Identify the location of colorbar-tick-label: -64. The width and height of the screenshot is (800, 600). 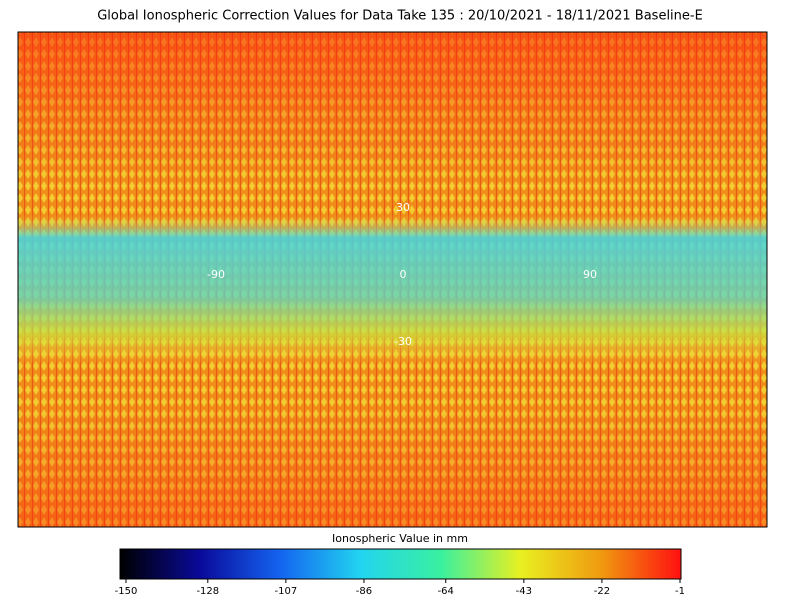
(446, 591).